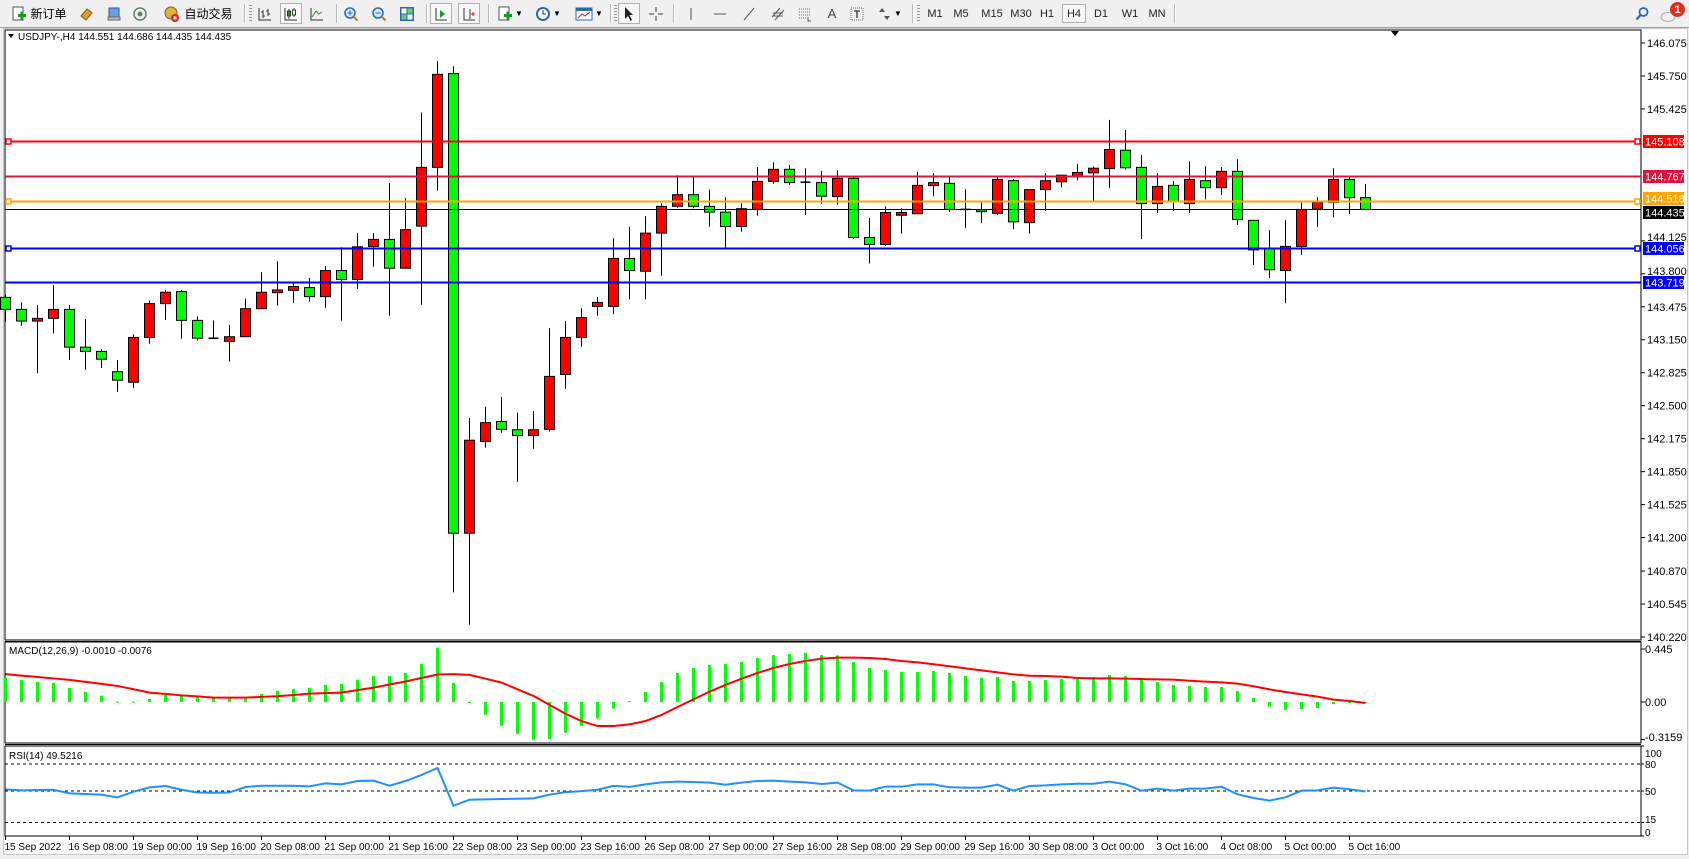  I want to click on timeframe-mn-button: MN, so click(1157, 13).